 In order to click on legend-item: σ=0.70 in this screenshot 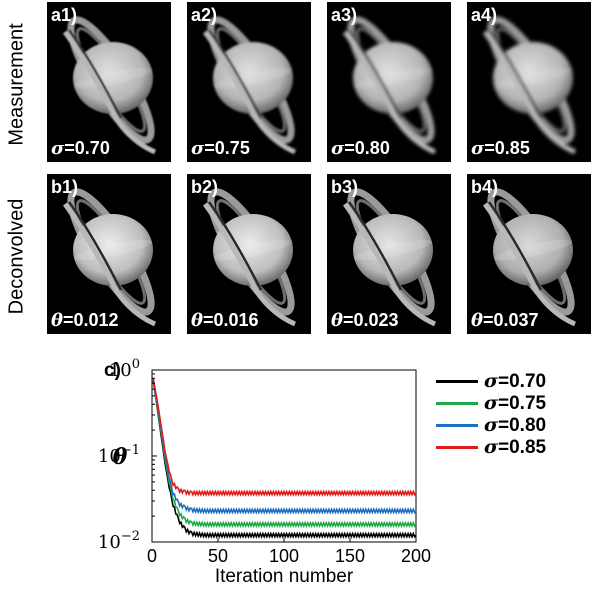, I will do `click(491, 381)`.